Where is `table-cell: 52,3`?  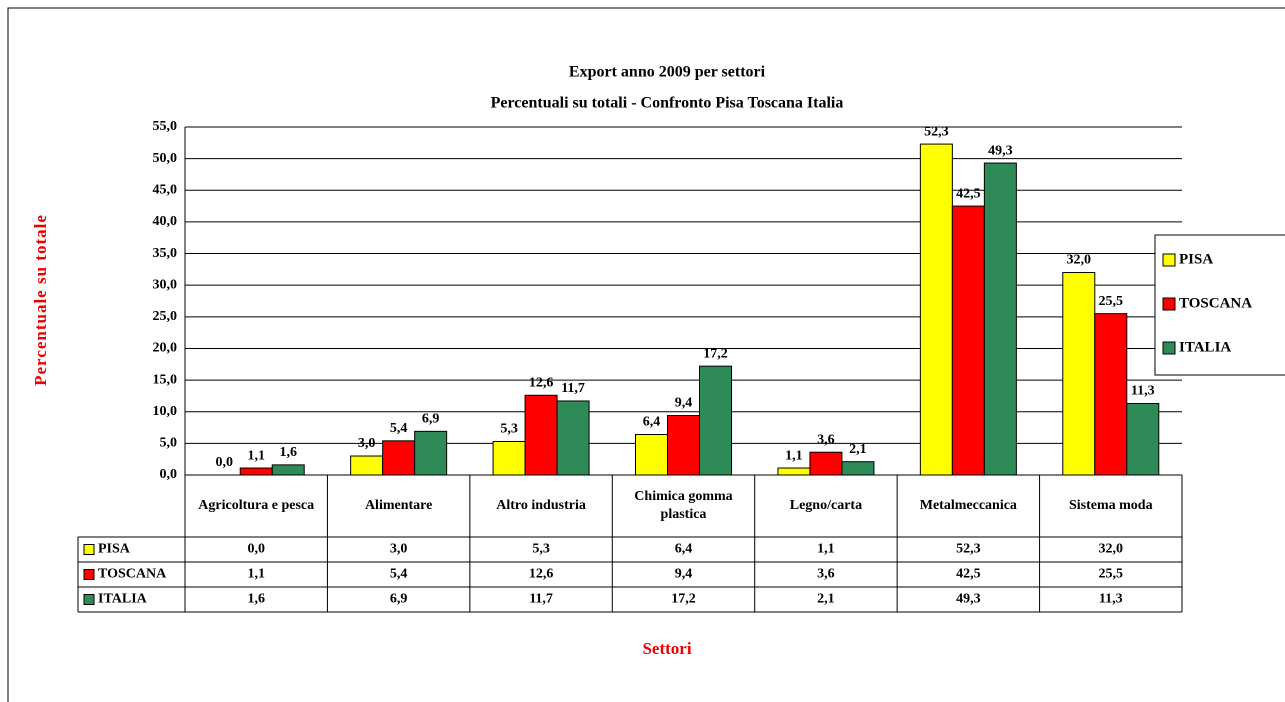 table-cell: 52,3 is located at coordinates (968, 549).